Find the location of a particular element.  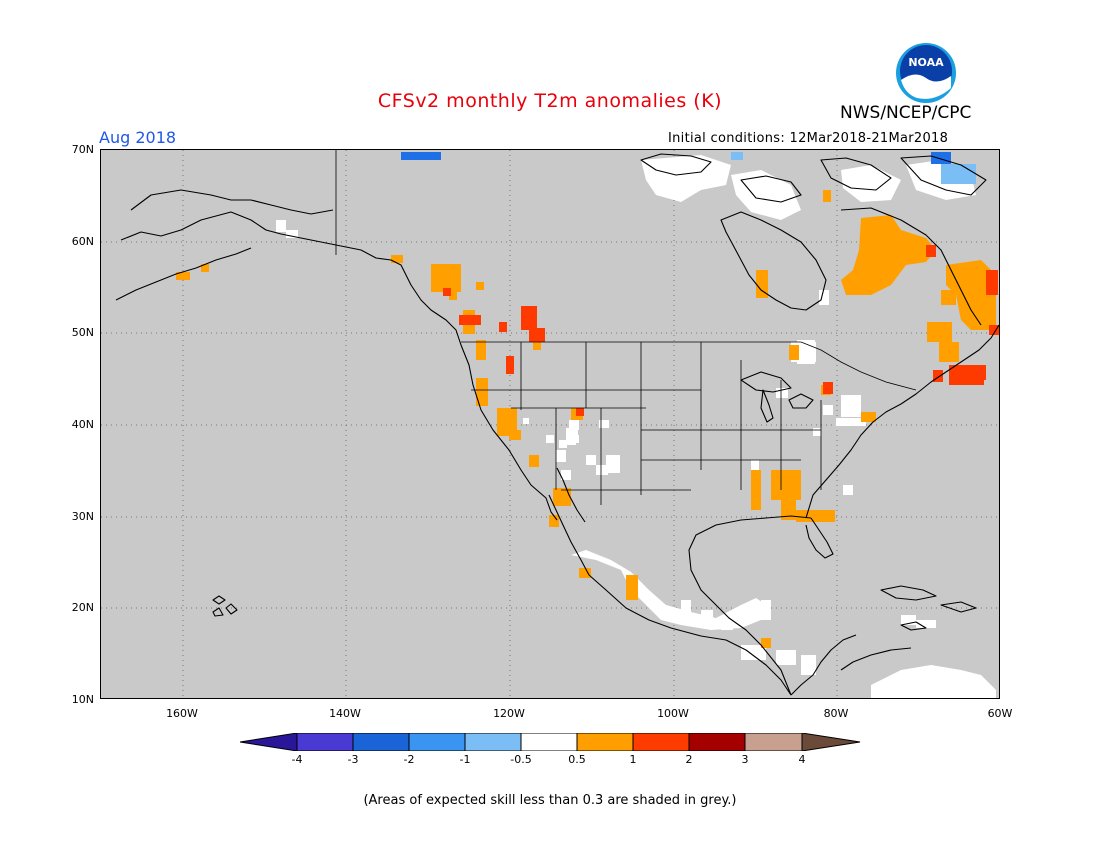

chart-title: CFSv2 monthly T2m anomalies (K) is located at coordinates (550, 101).